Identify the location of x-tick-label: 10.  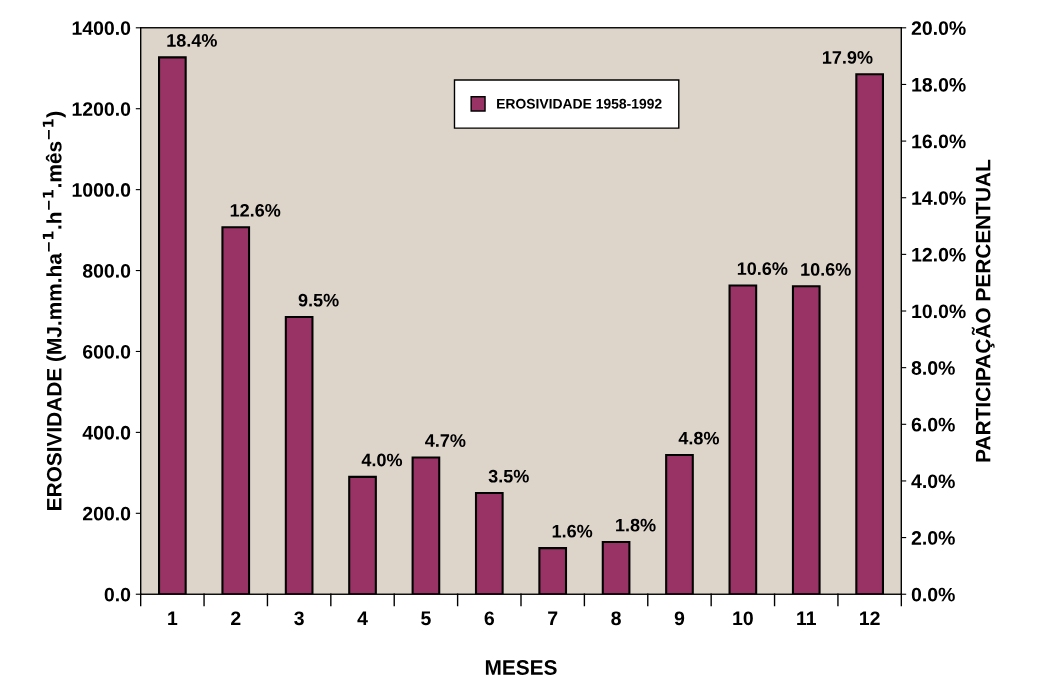
(743, 618).